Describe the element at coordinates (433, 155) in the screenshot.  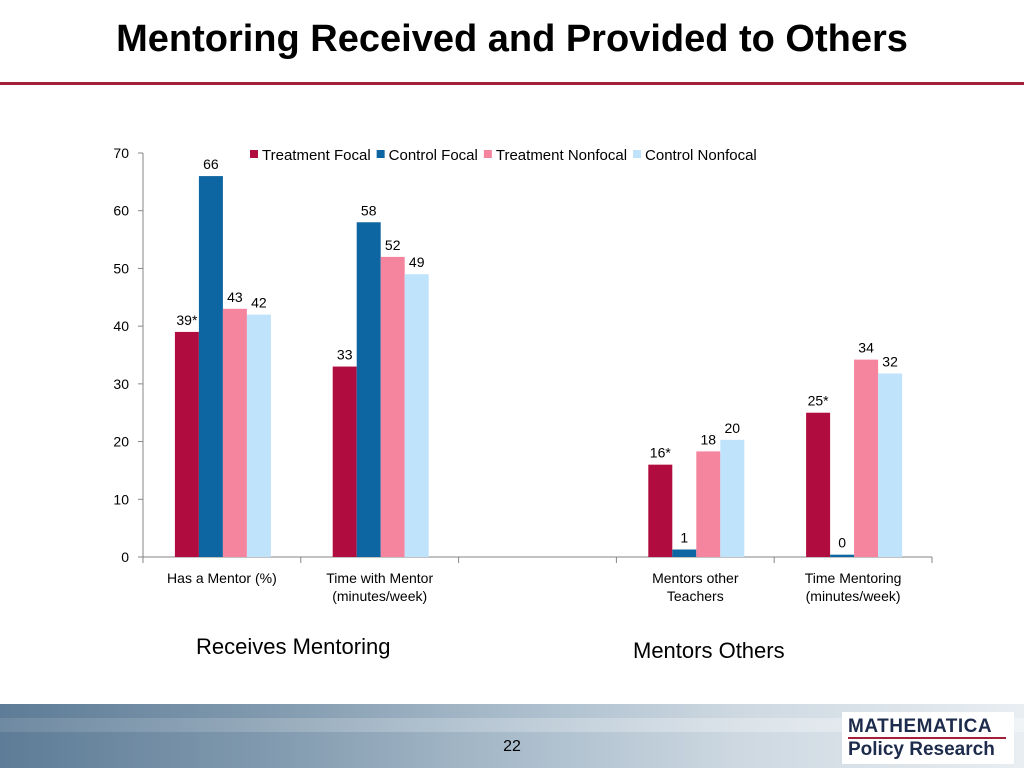
I see `legend-entry: Control Focal` at that location.